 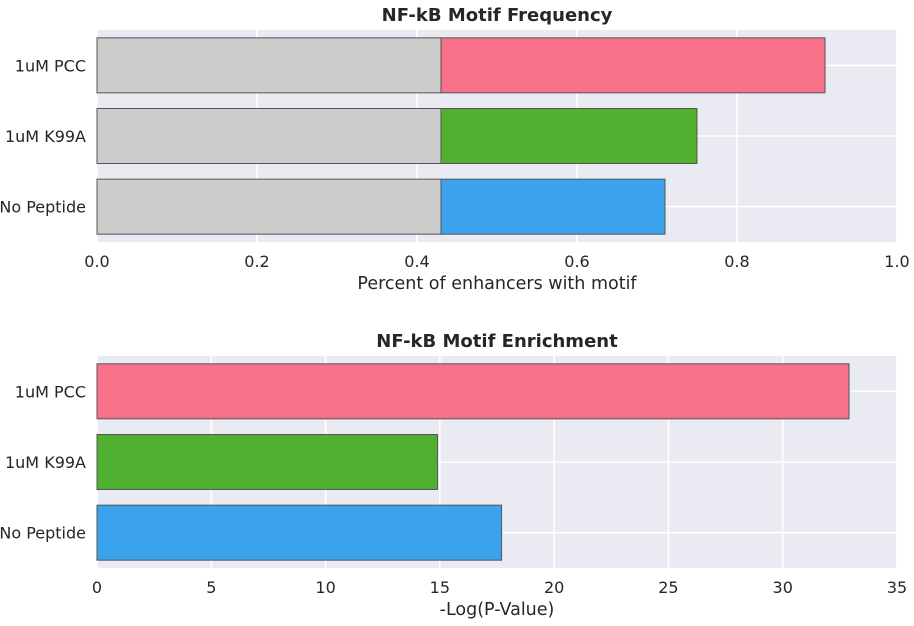 I want to click on chart-title: NF-kB Motif Frequency, so click(x=497, y=15).